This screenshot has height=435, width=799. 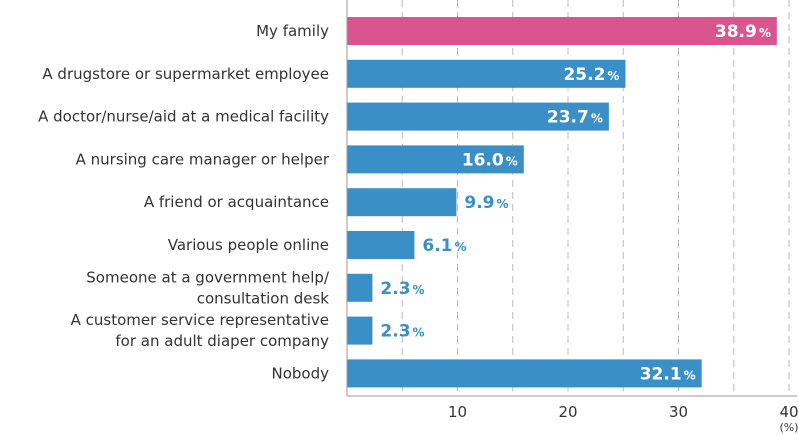 What do you see at coordinates (222, 341) in the screenshot?
I see `category-label: for an adult diaper company` at bounding box center [222, 341].